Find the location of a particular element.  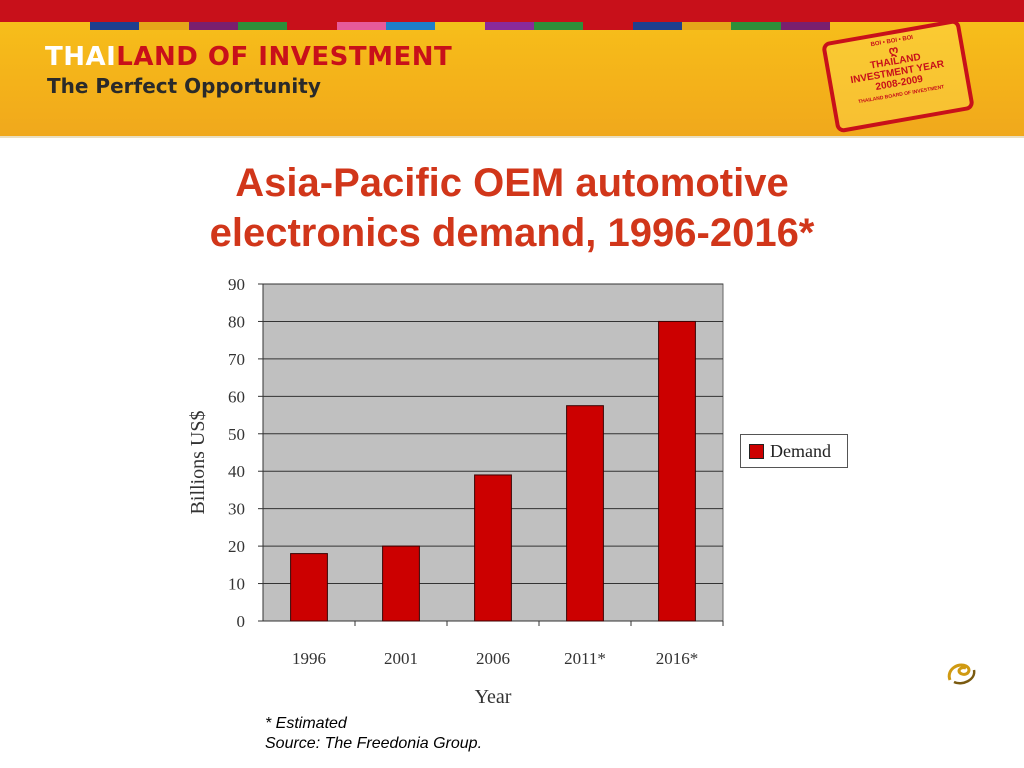

x-tick-label: 2006 is located at coordinates (493, 658).